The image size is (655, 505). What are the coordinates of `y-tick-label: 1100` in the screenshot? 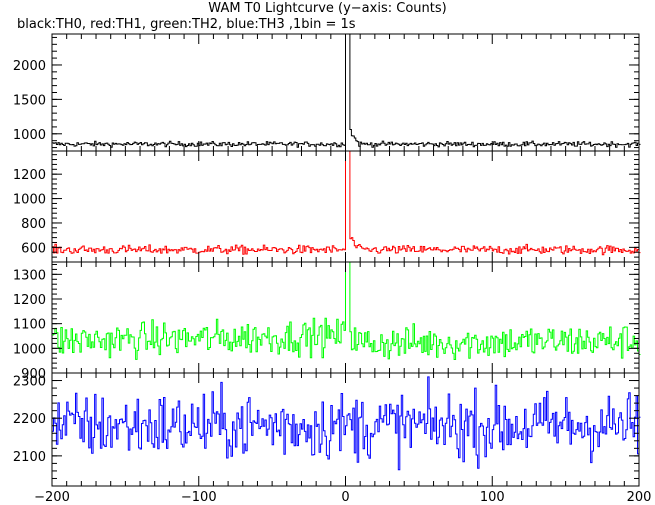 It's located at (29, 325).